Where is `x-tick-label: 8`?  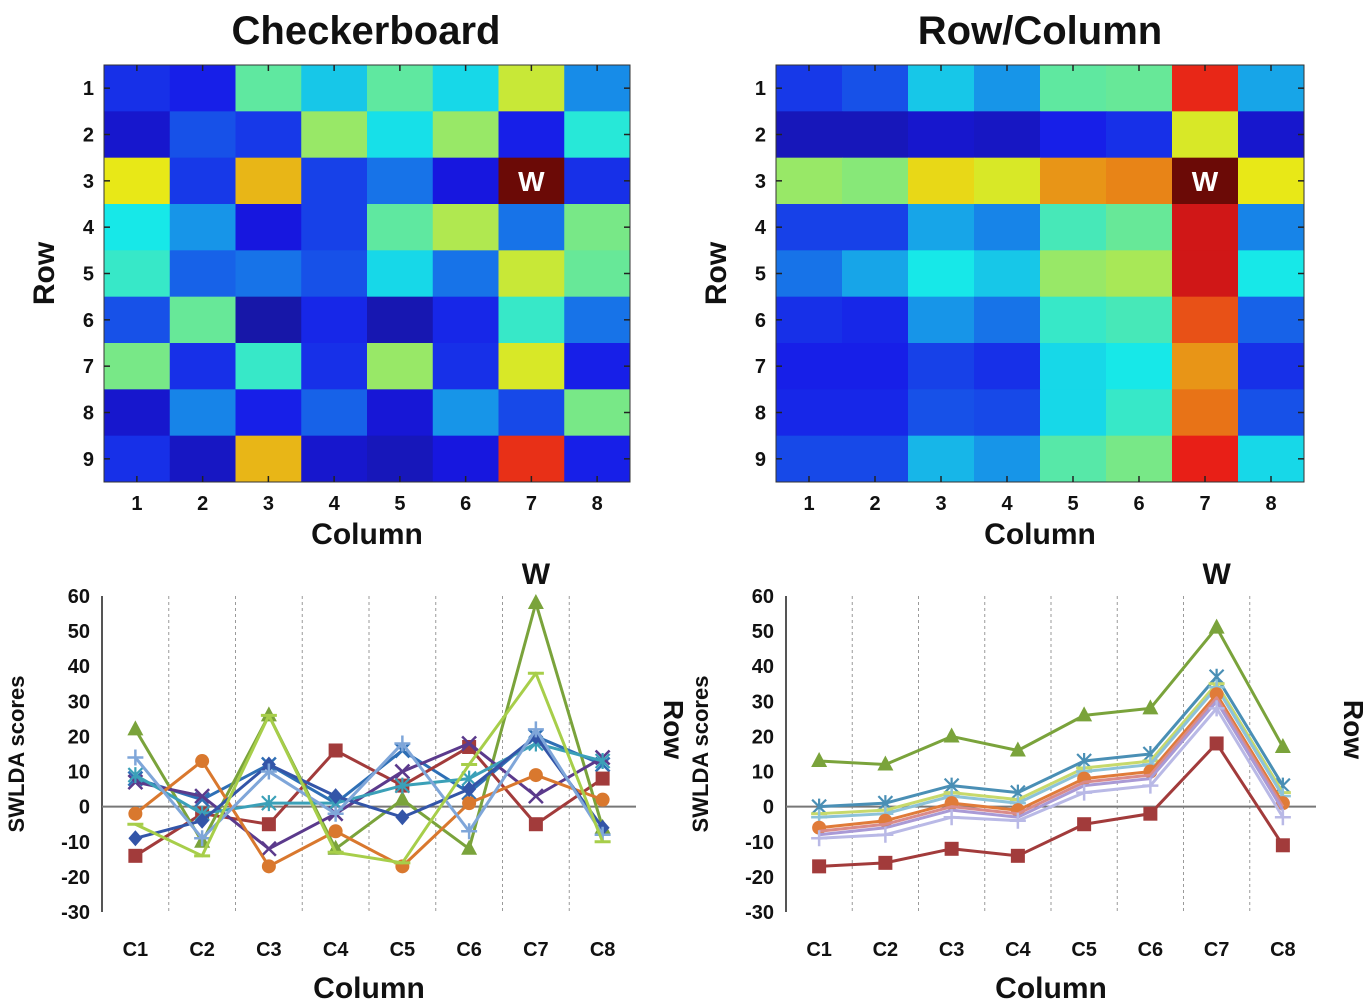 x-tick-label: 8 is located at coordinates (597, 504).